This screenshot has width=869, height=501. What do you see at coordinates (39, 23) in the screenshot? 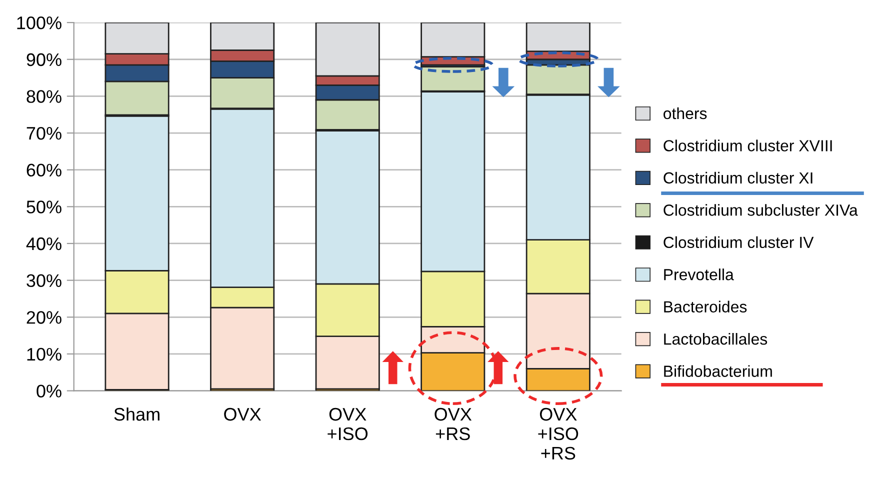
I see `y-tick-label: 100%` at bounding box center [39, 23].